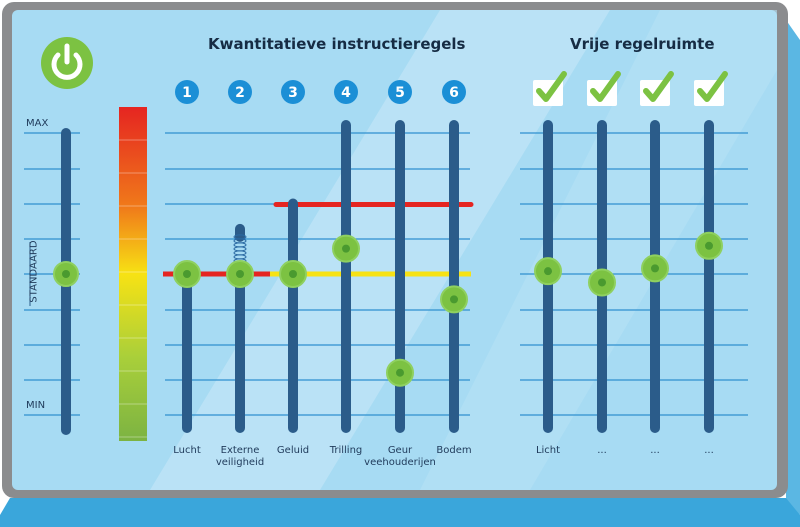  What do you see at coordinates (37, 123) in the screenshot?
I see `scale-max-label: MAX` at bounding box center [37, 123].